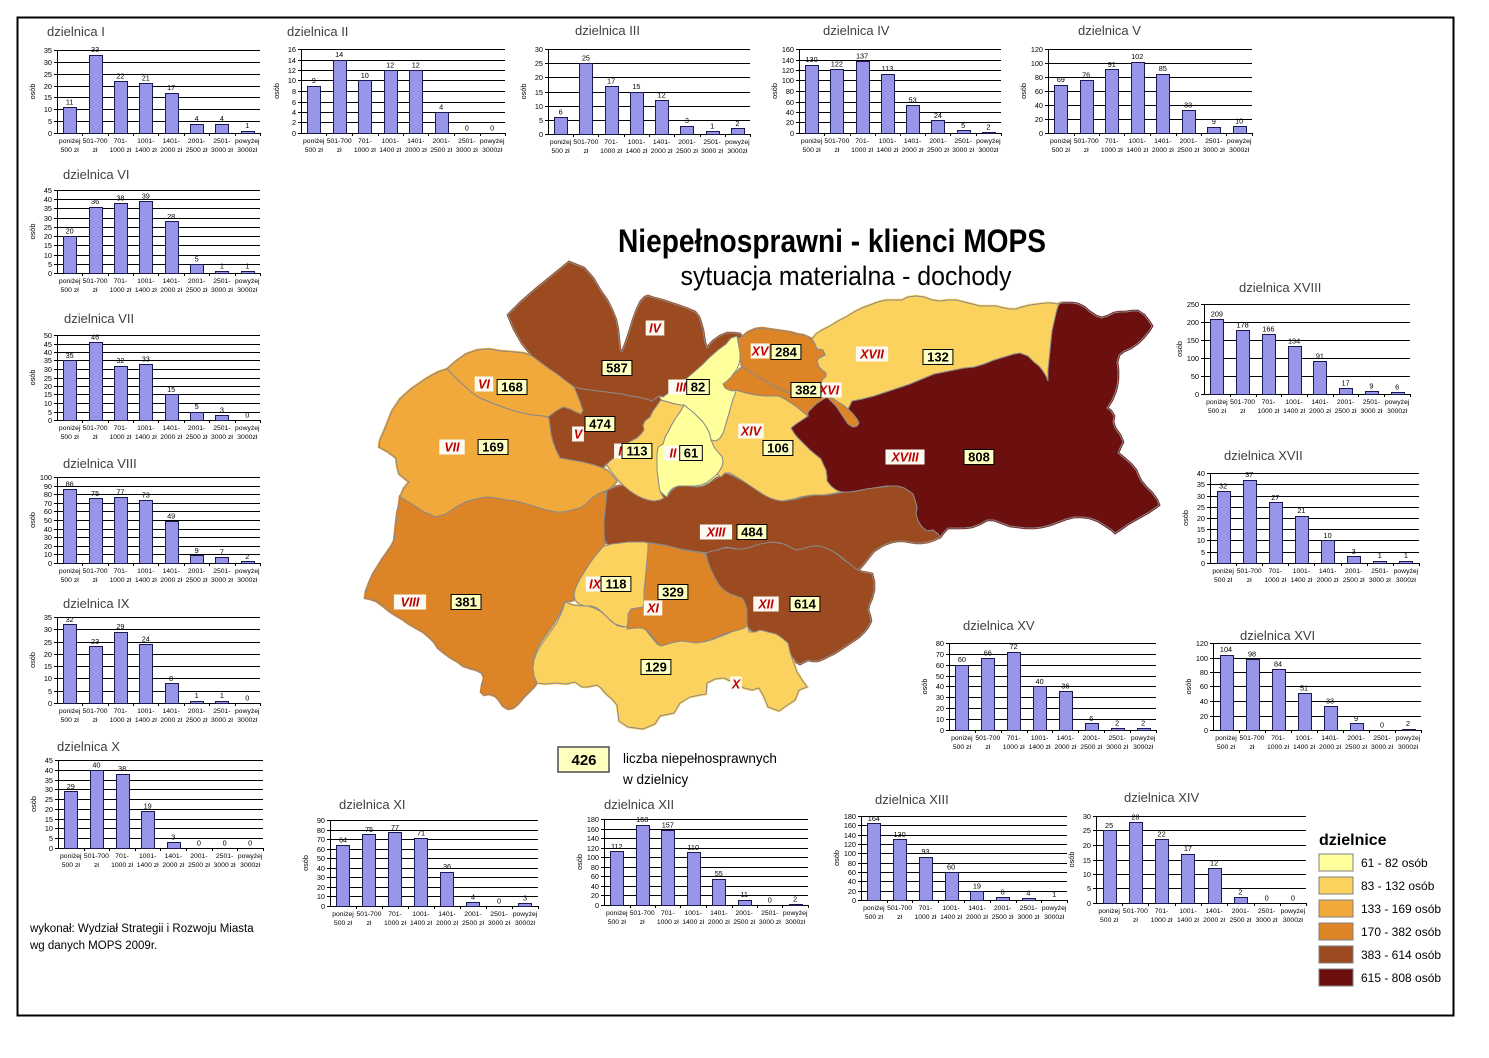 This screenshot has width=1489, height=1058. Describe the element at coordinates (292, 49) in the screenshot. I see `svg-text: 16` at that location.